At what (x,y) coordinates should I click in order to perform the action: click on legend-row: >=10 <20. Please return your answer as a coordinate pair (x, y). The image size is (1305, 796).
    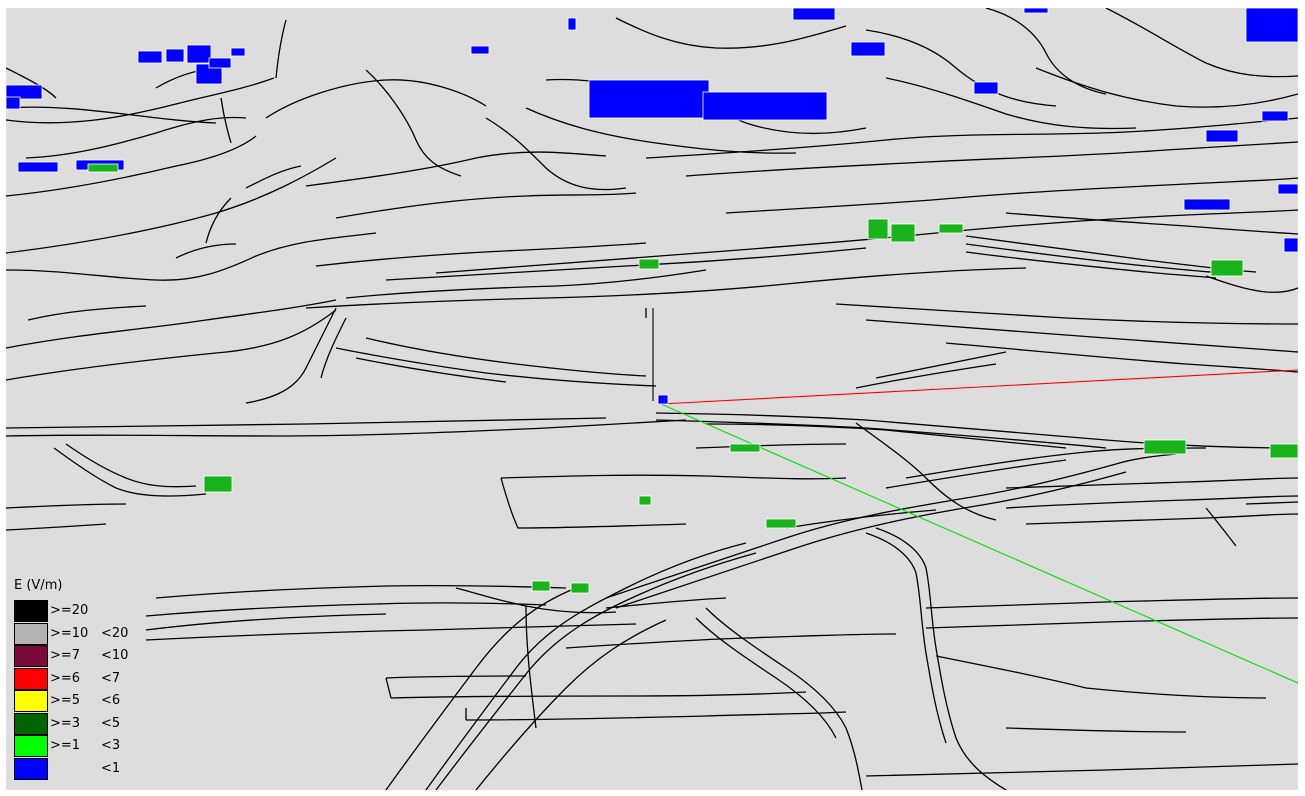
    Looking at the image, I should click on (89, 633).